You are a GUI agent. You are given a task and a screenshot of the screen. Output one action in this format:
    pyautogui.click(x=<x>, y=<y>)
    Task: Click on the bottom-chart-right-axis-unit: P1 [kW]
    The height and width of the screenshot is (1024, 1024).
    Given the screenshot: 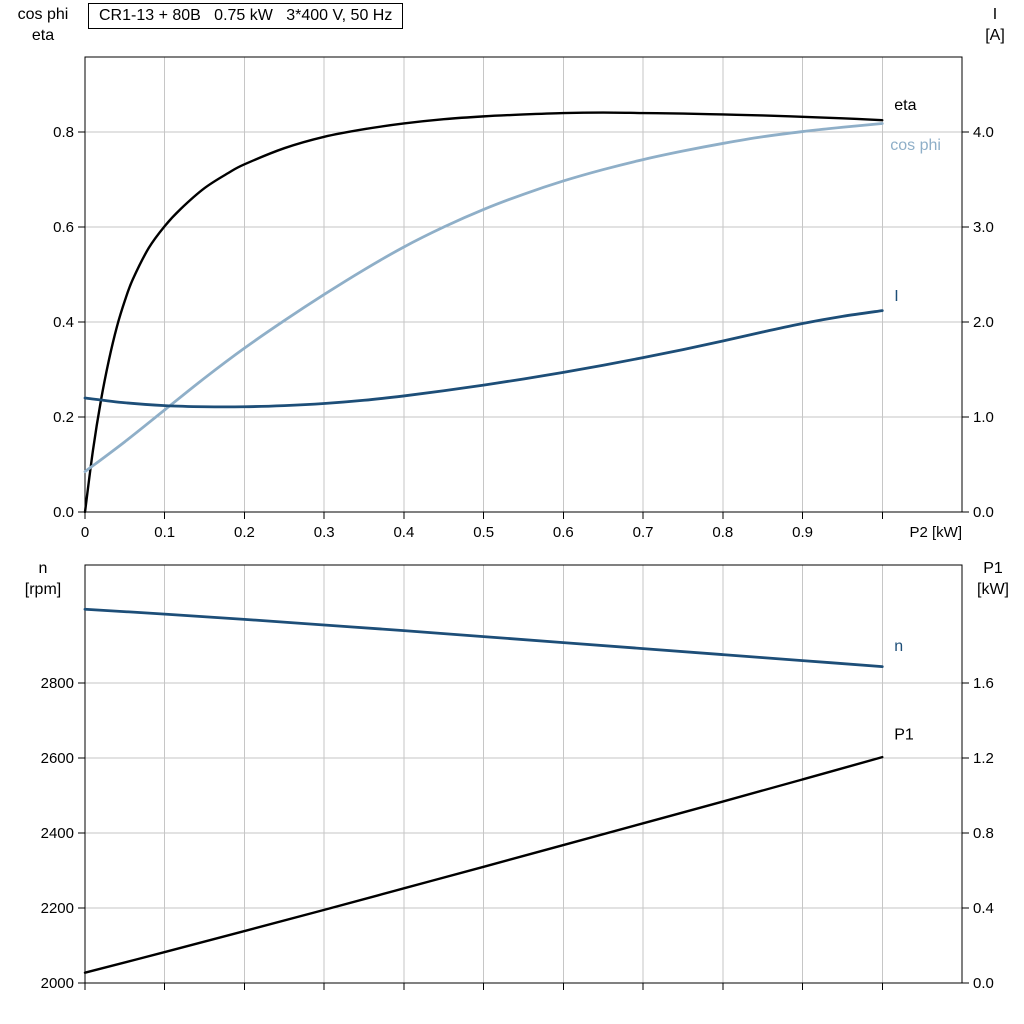 What is the action you would take?
    pyautogui.click(x=993, y=579)
    